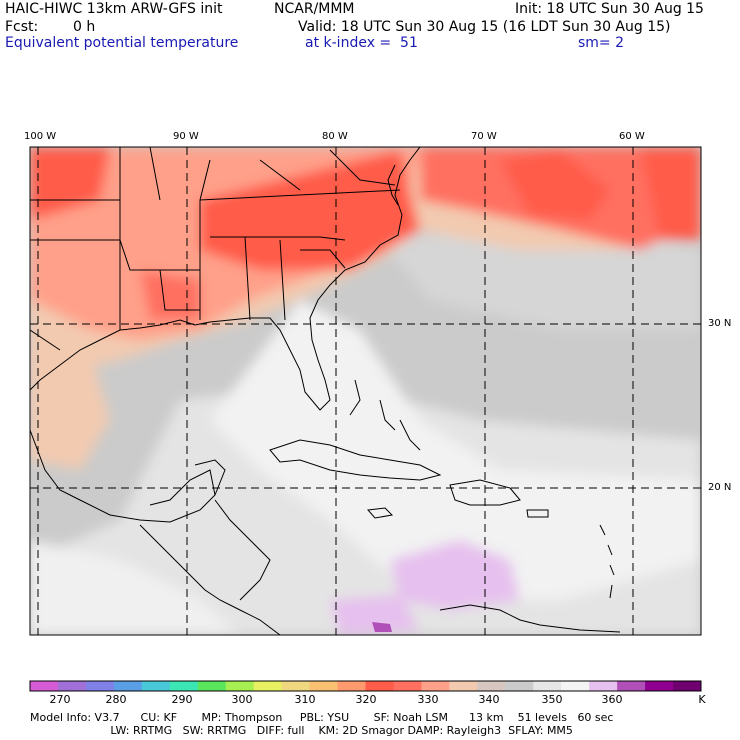  Describe the element at coordinates (314, 9) in the screenshot. I see `org-label: NCAR/MMM` at that location.